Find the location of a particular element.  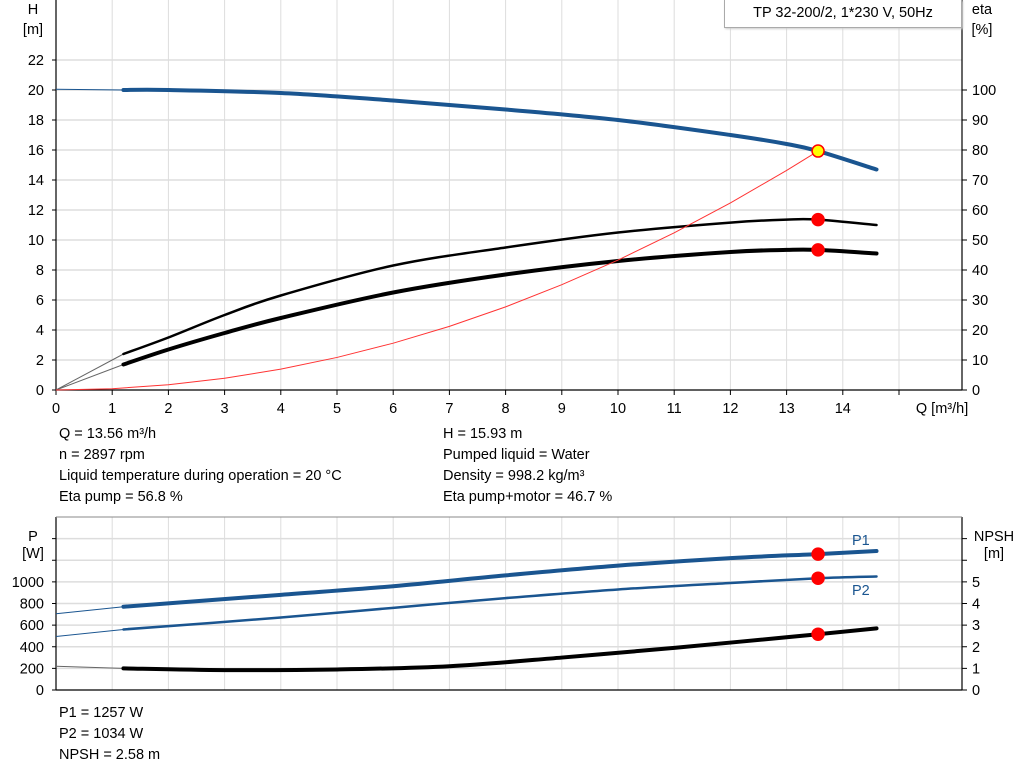

y-tick-label: 8 is located at coordinates (40, 271).